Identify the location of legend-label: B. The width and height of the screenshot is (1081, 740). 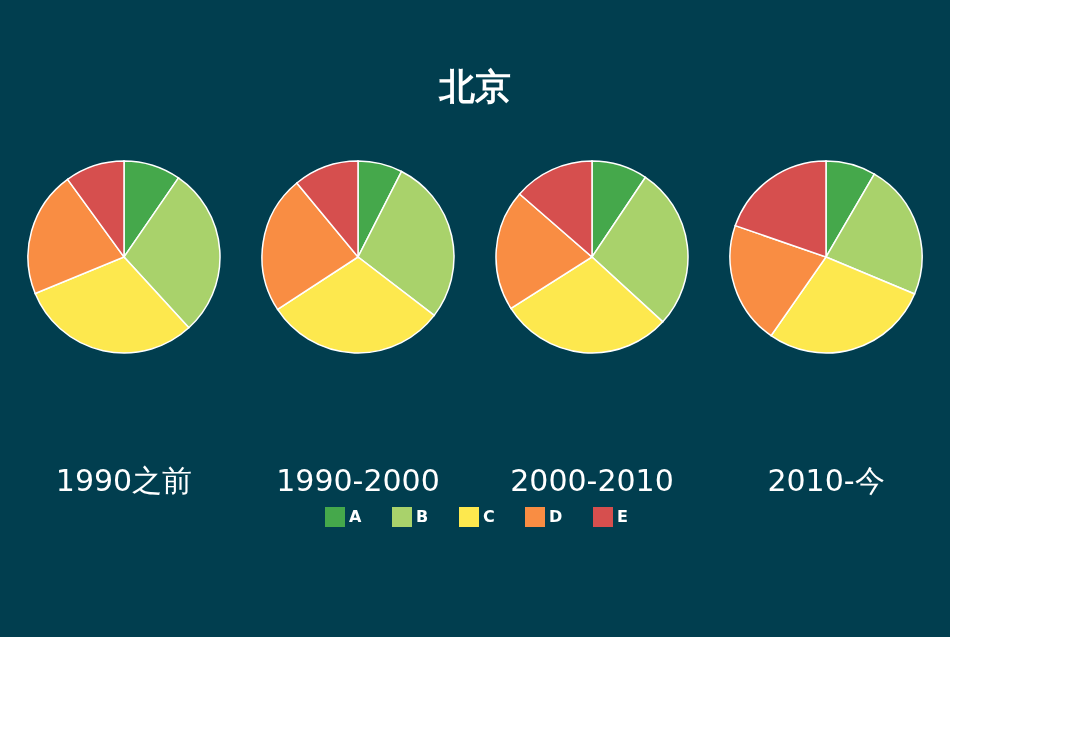
(422, 516).